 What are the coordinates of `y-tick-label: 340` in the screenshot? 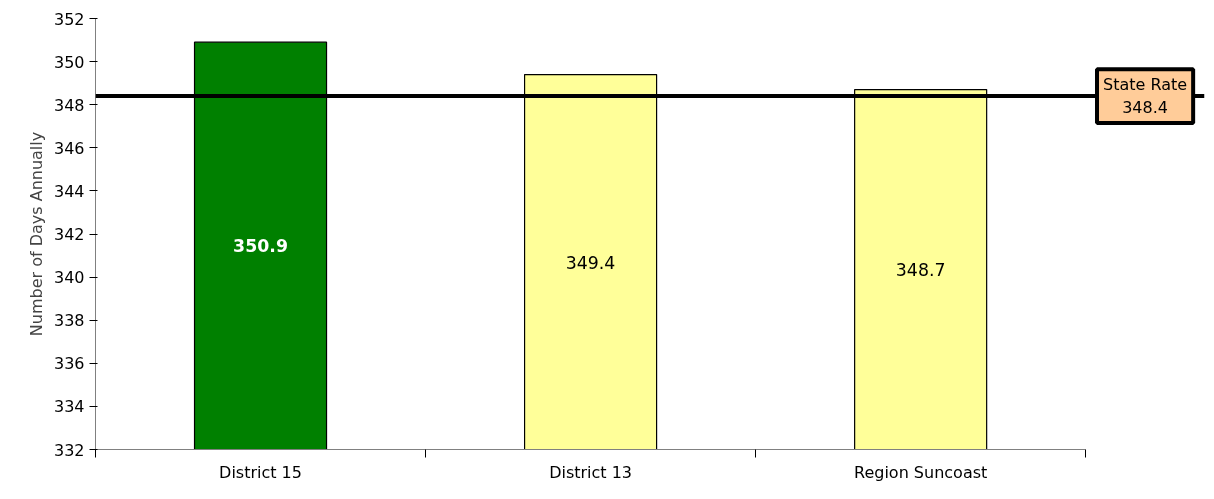 It's located at (69, 278).